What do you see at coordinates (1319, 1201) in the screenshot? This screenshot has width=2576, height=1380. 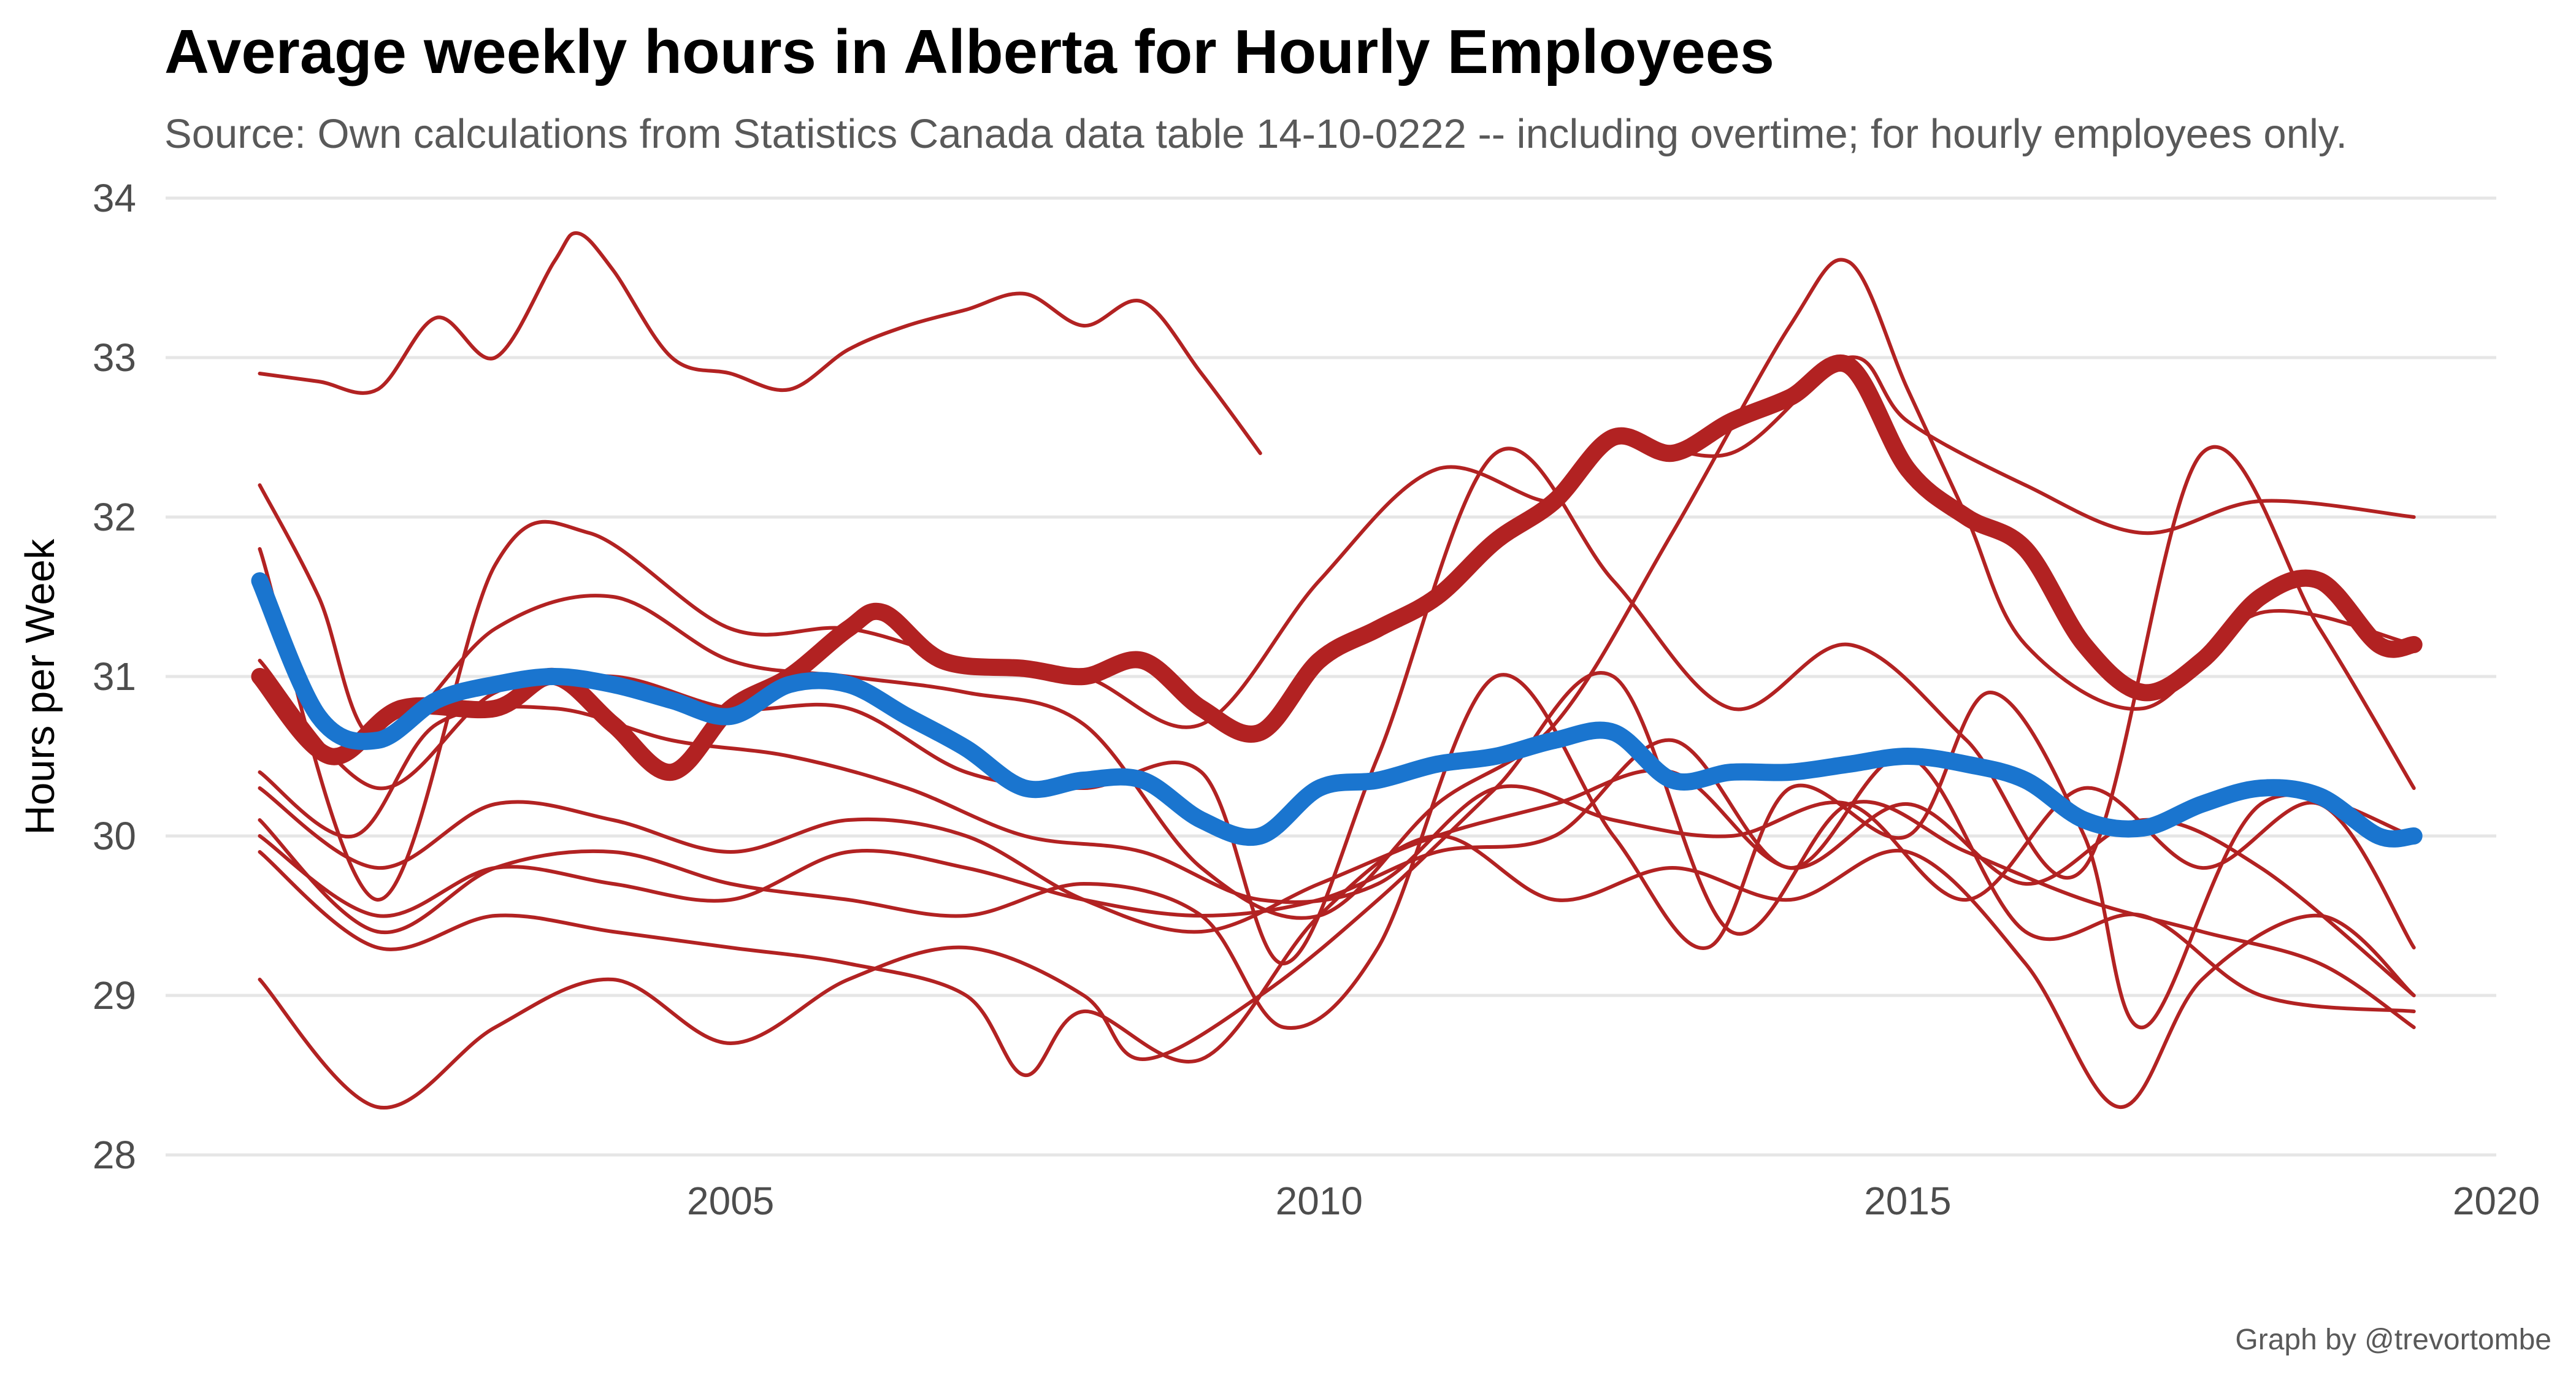 I see `x-tick-label: 2010` at bounding box center [1319, 1201].